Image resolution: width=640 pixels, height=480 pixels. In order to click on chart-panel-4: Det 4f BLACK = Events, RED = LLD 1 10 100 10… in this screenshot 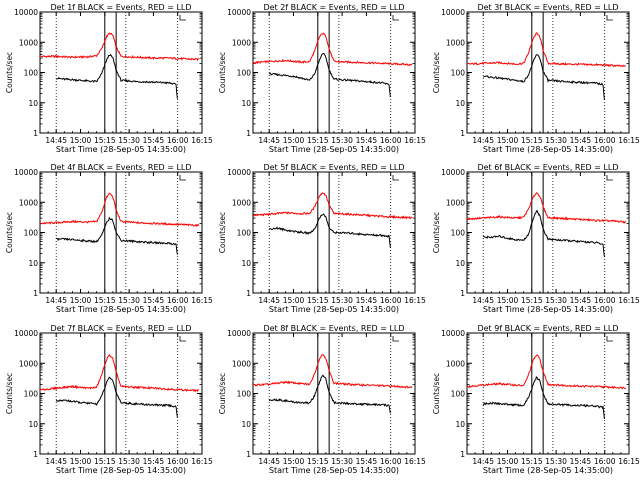, I will do `click(109, 238)`.